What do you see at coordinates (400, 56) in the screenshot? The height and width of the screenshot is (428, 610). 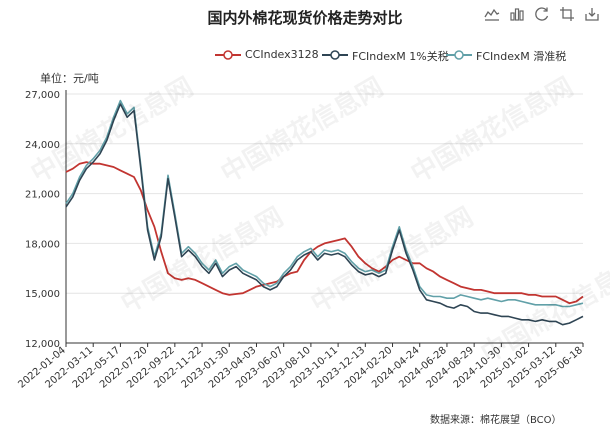 I see `legend-label-fc1: FCIndexM 1%关税` at bounding box center [400, 56].